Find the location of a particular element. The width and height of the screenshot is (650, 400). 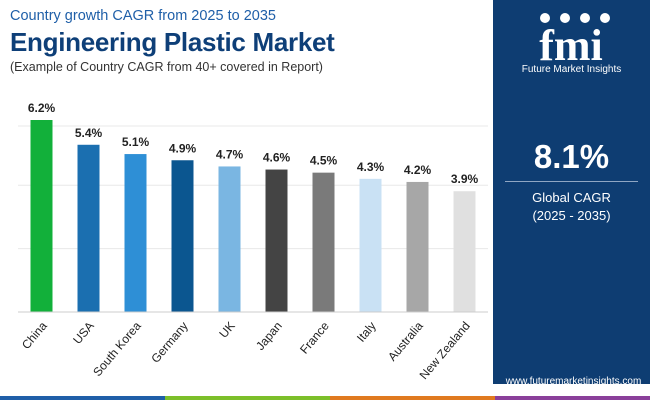

panel-divider is located at coordinates (571, 181).